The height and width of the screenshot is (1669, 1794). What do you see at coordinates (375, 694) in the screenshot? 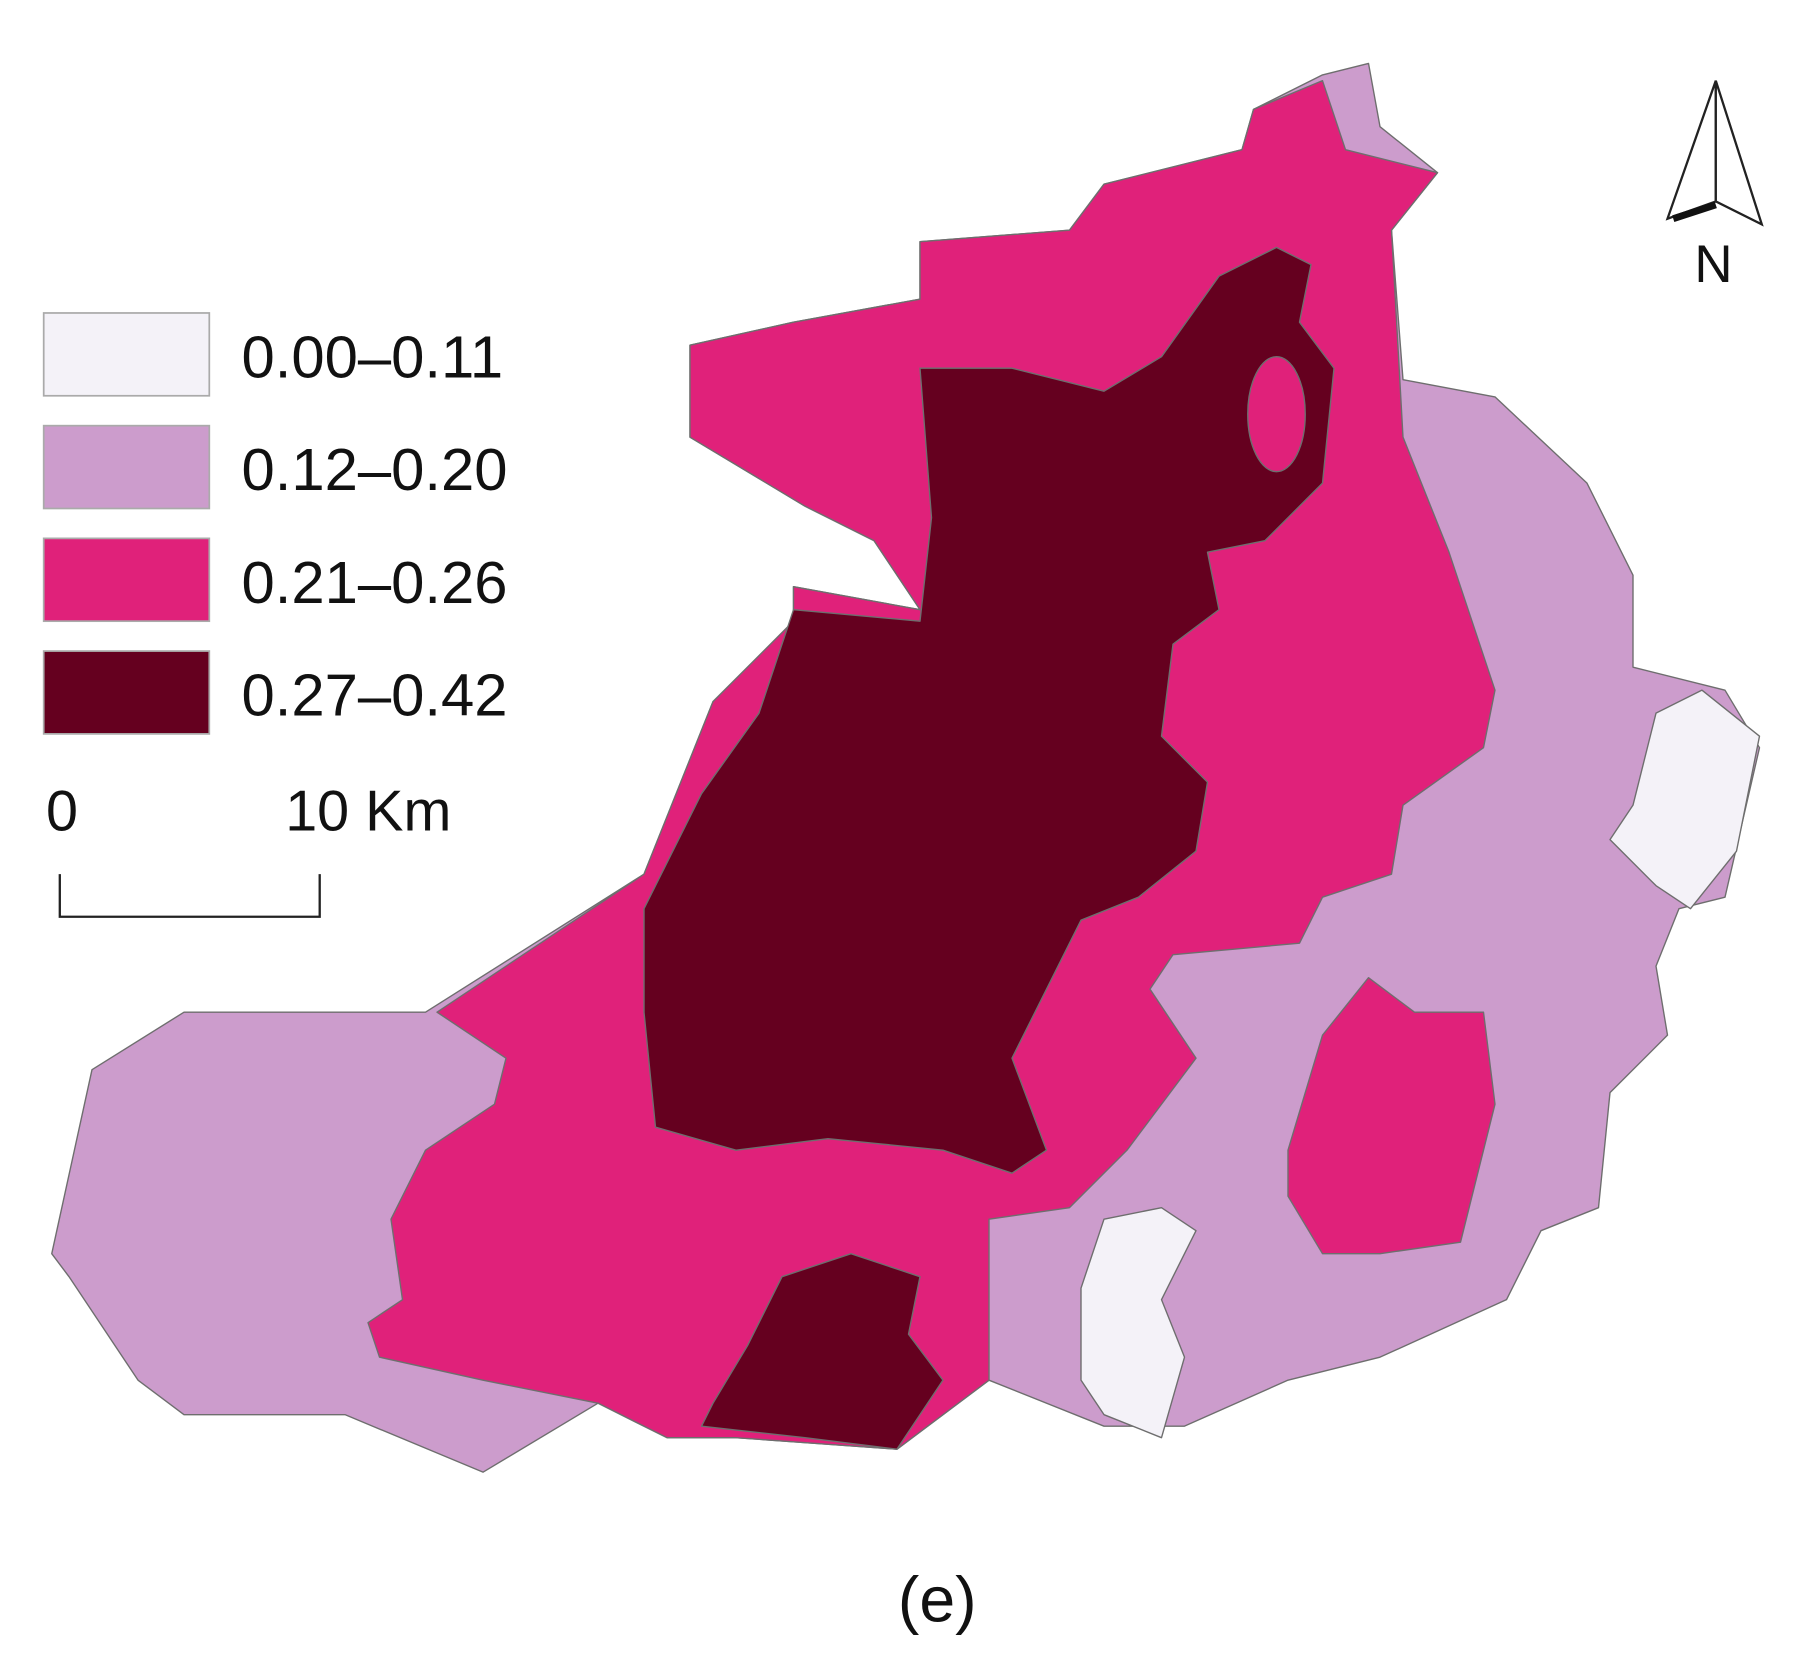
I see `legend-label: 0.27–0.42` at bounding box center [375, 694].